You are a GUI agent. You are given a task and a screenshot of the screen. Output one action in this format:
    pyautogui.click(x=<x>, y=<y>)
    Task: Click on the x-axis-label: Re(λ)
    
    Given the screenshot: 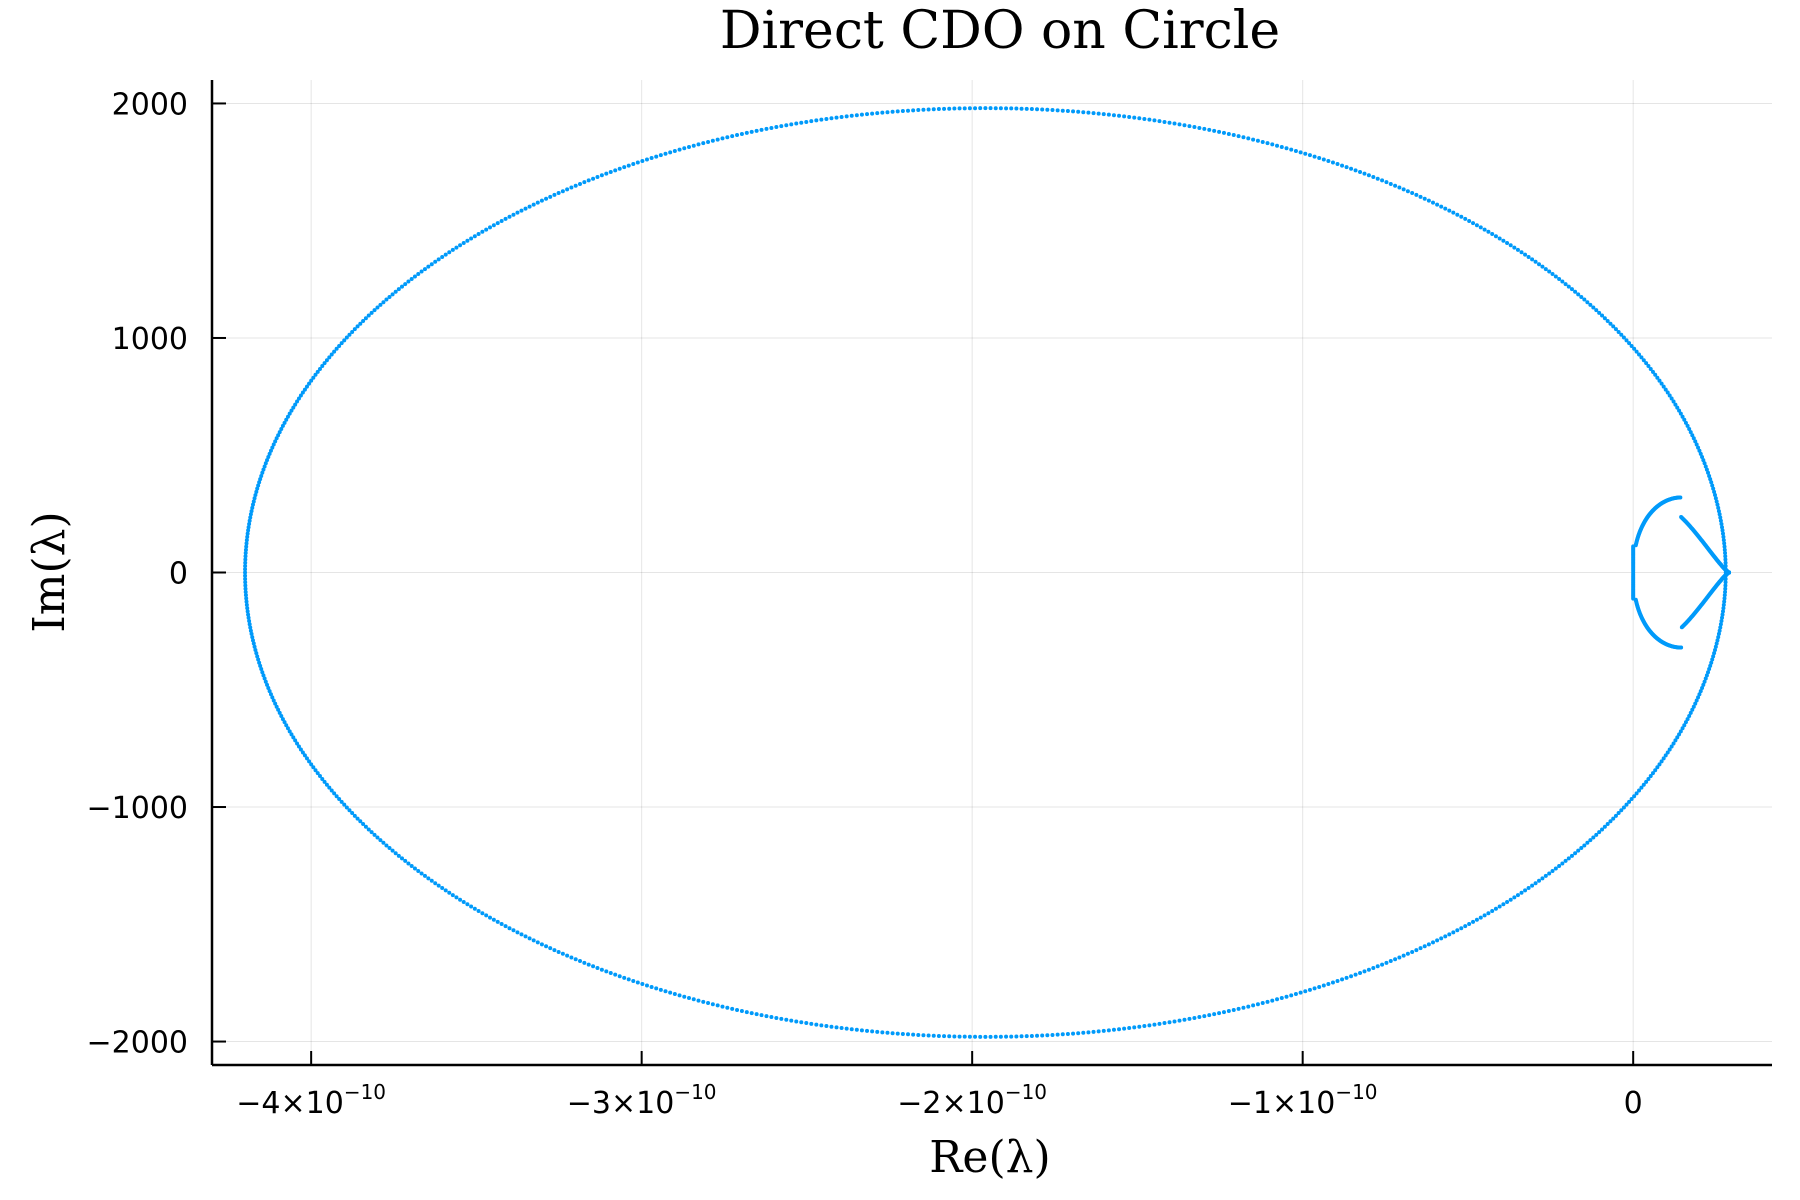 What is the action you would take?
    pyautogui.click(x=989, y=1157)
    